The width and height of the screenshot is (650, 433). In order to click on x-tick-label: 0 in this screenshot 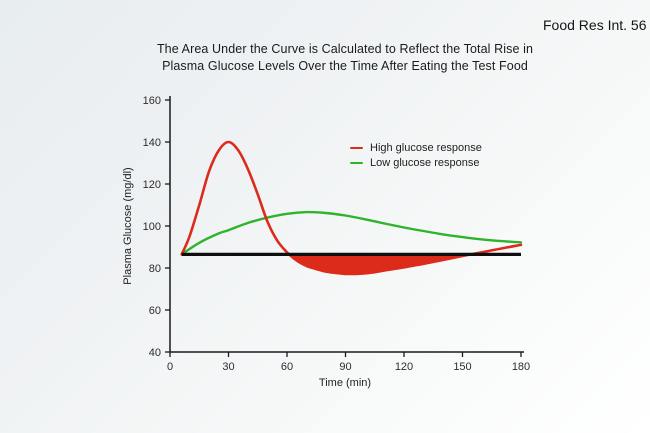, I will do `click(170, 367)`.